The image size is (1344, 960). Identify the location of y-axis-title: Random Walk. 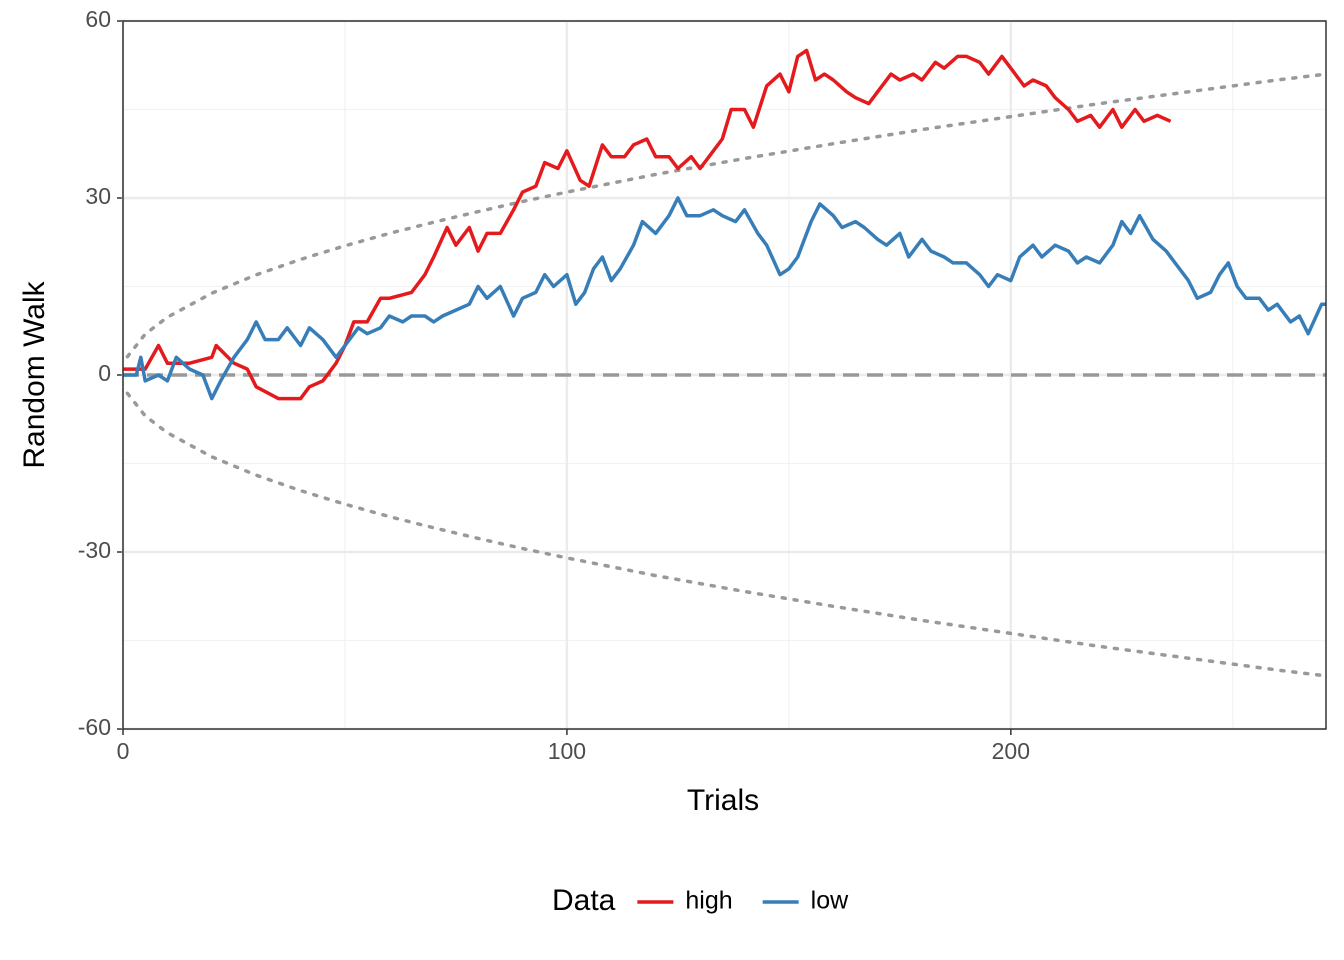
(34, 374).